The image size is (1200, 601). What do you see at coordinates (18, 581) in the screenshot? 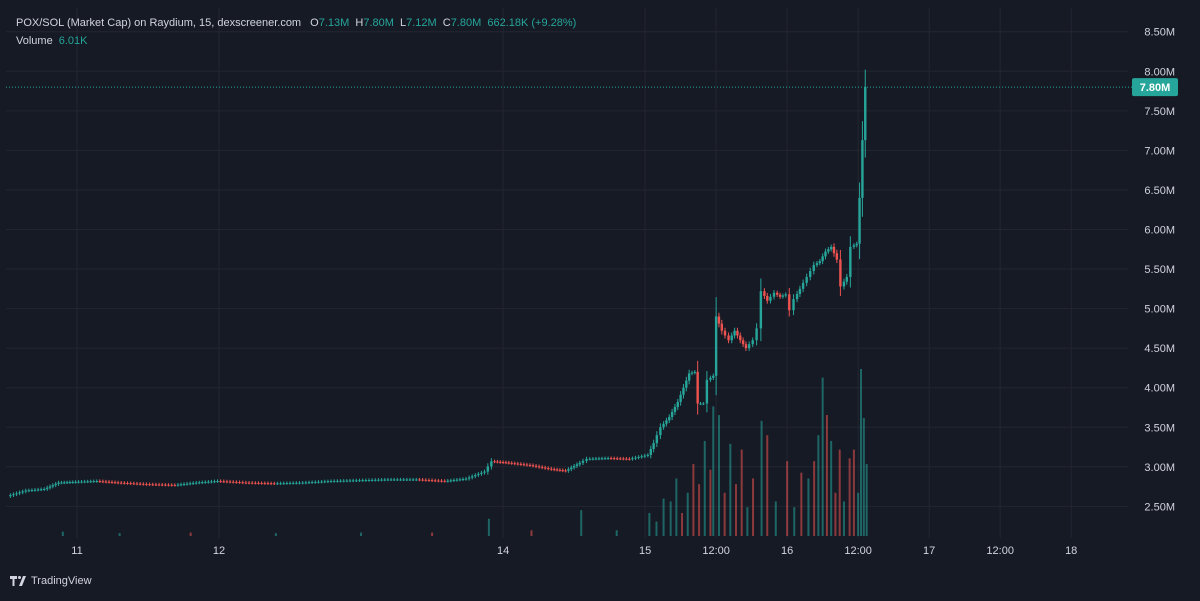
I see `tradingview-logo-icon` at bounding box center [18, 581].